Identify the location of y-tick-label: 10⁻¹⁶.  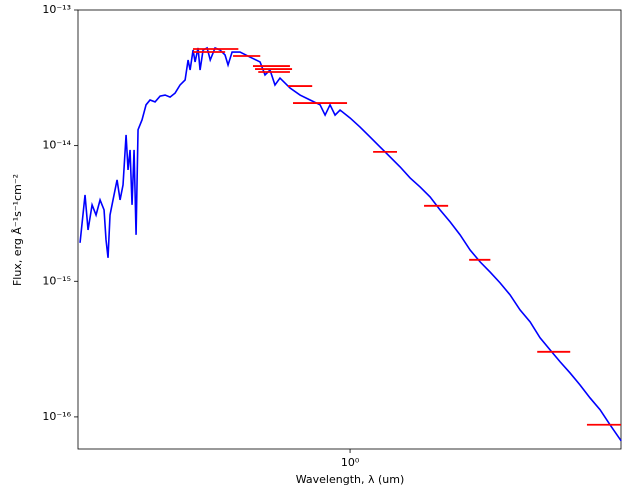
(56, 416).